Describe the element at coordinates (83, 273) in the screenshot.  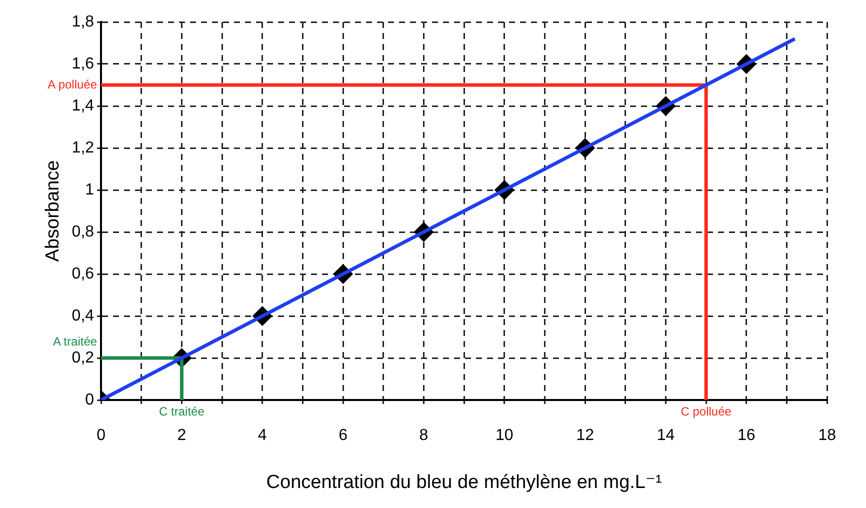
I see `y-tick-label: 0,6` at that location.